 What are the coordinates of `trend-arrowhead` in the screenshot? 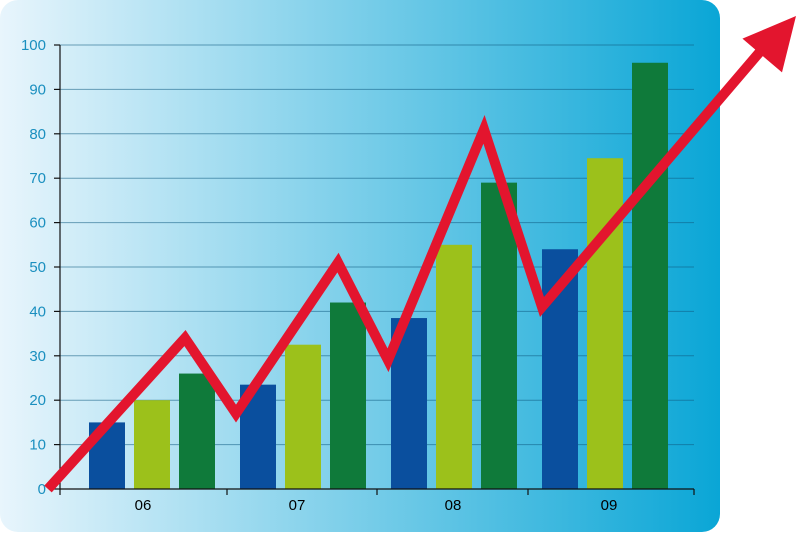 It's located at (769, 44).